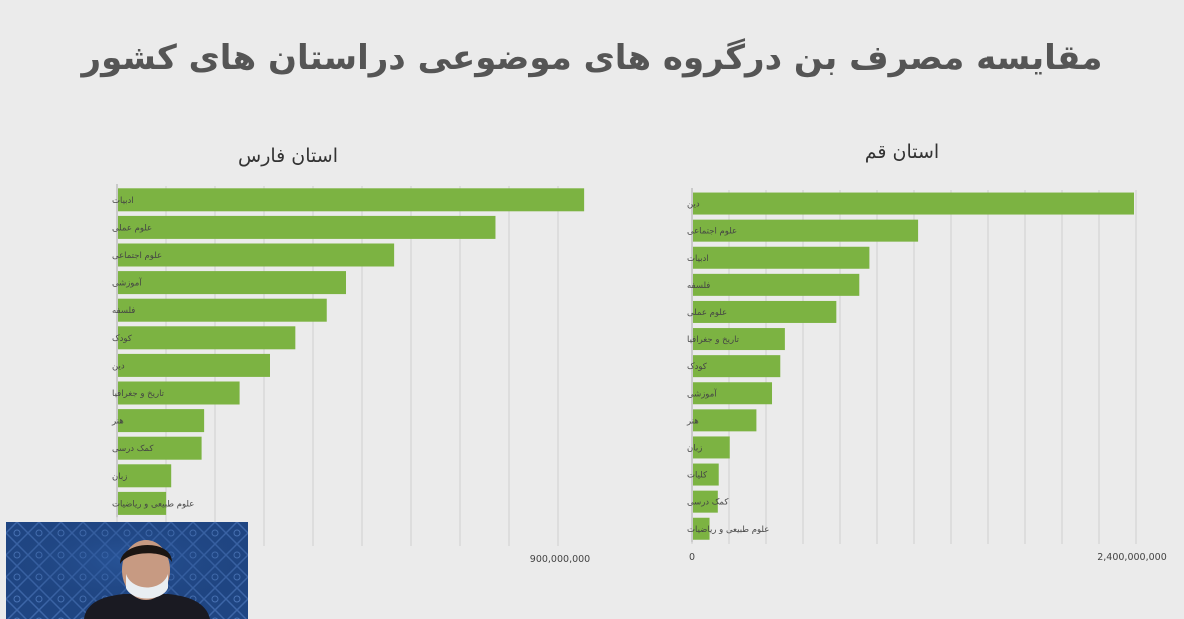 The width and height of the screenshot is (1184, 619). I want to click on category-label: کلیات, so click(697, 476).